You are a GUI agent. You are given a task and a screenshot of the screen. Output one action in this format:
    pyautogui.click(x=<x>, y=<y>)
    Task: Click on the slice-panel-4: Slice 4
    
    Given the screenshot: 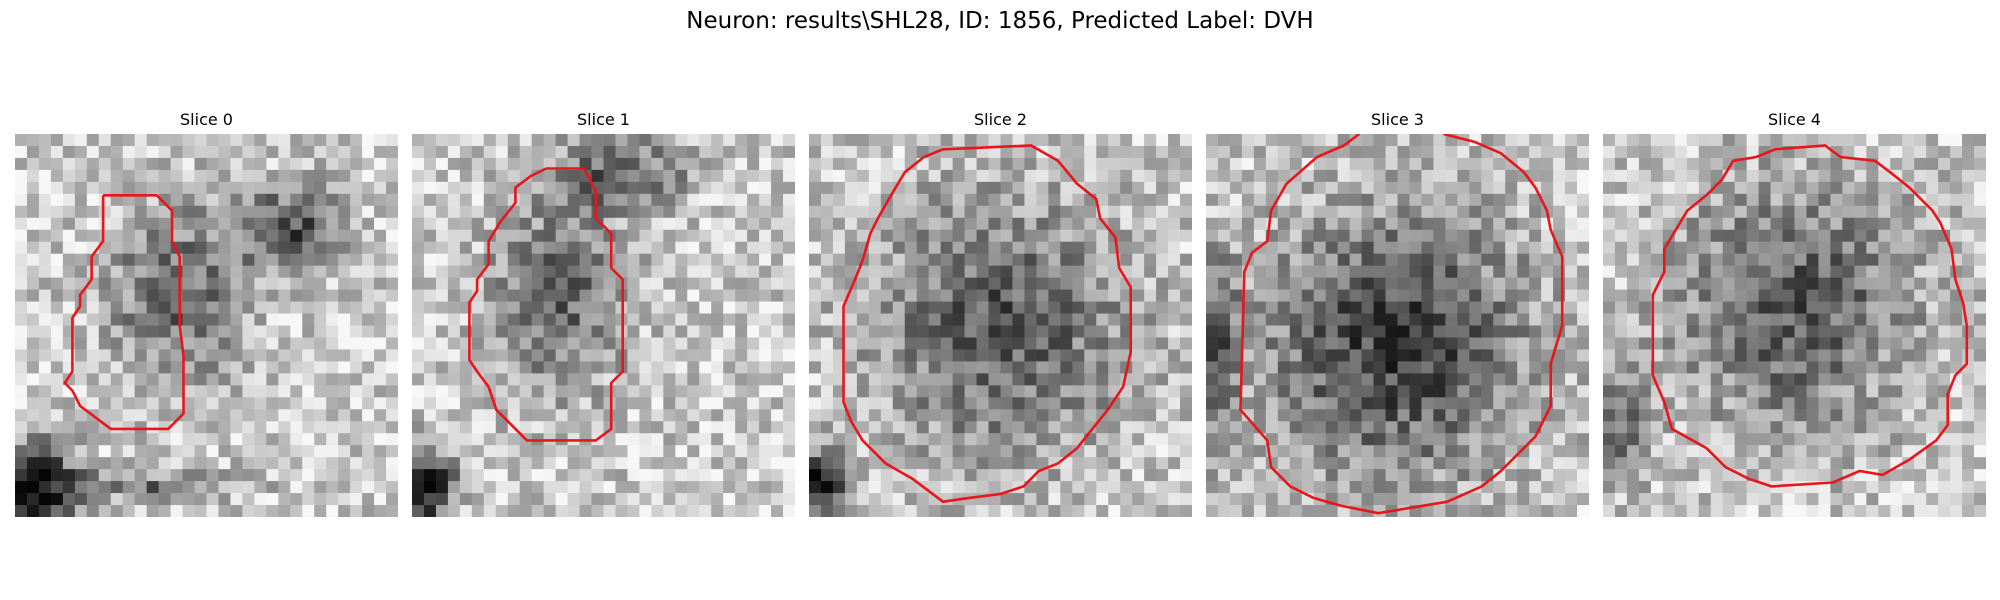 What is the action you would take?
    pyautogui.click(x=1794, y=313)
    